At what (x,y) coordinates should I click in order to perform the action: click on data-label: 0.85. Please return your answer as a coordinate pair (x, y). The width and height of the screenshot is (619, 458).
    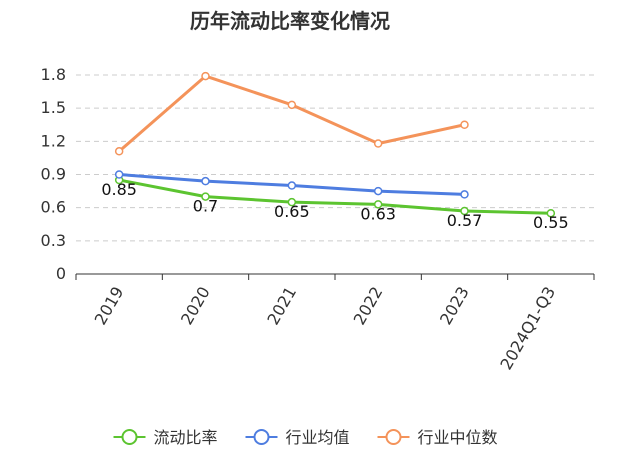
    Looking at the image, I should click on (119, 189).